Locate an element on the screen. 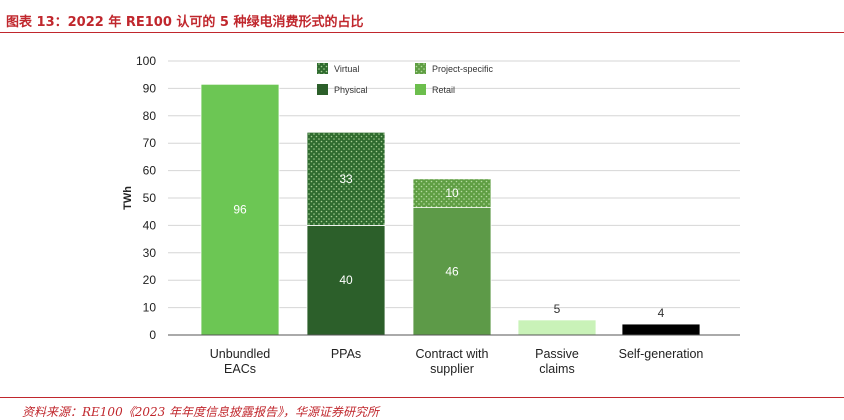 Image resolution: width=844 pixels, height=420 pixels. x-tick-label: Self-generation is located at coordinates (661, 354).